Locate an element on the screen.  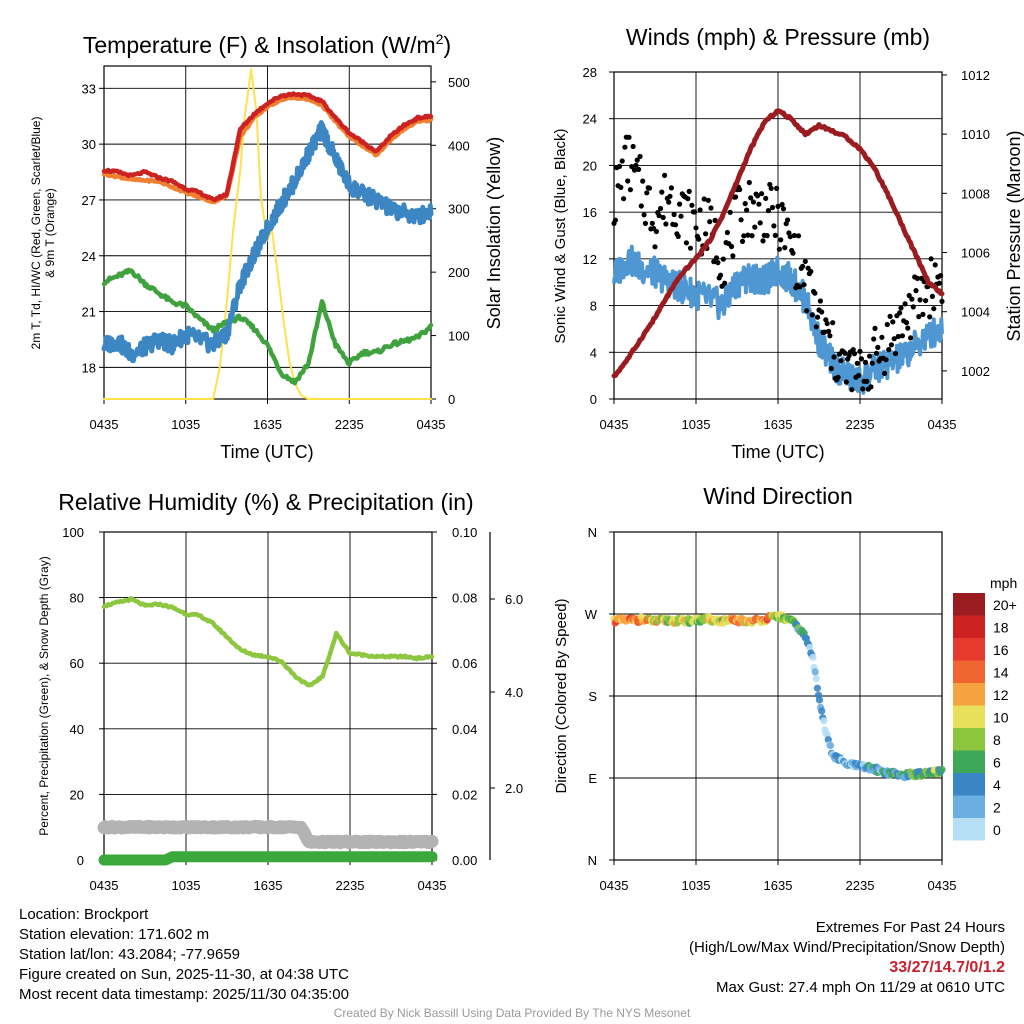
temp-ytick-label-3: 27 is located at coordinates (89, 200).